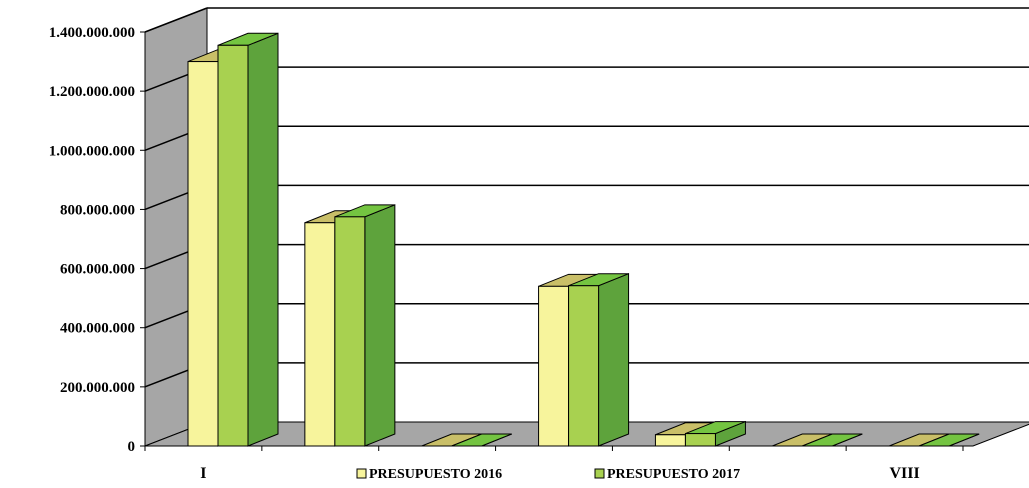 The height and width of the screenshot is (488, 1029). What do you see at coordinates (435, 474) in the screenshot?
I see `legend-label: PRESUPUESTO 2016` at bounding box center [435, 474].